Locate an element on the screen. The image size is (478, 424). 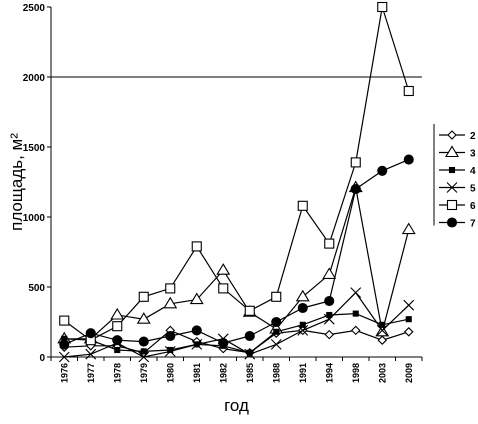
legend-label: 6 is located at coordinates (473, 206).